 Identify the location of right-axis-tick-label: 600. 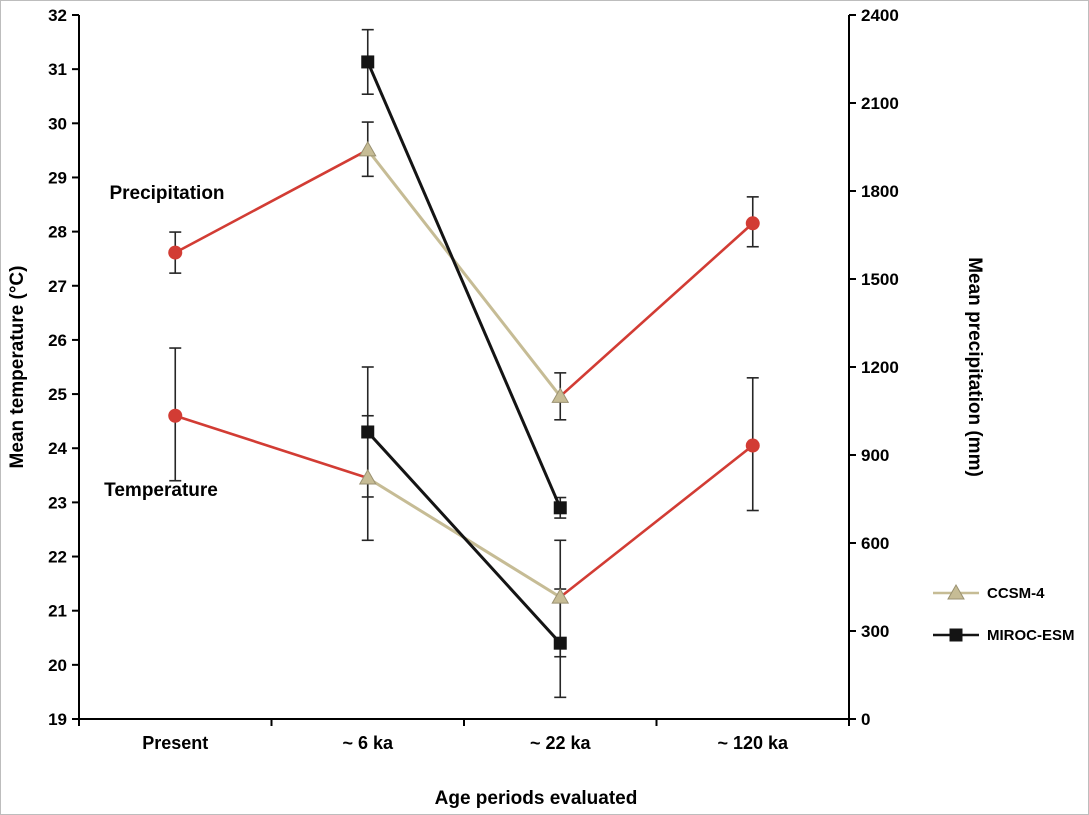
(875, 543).